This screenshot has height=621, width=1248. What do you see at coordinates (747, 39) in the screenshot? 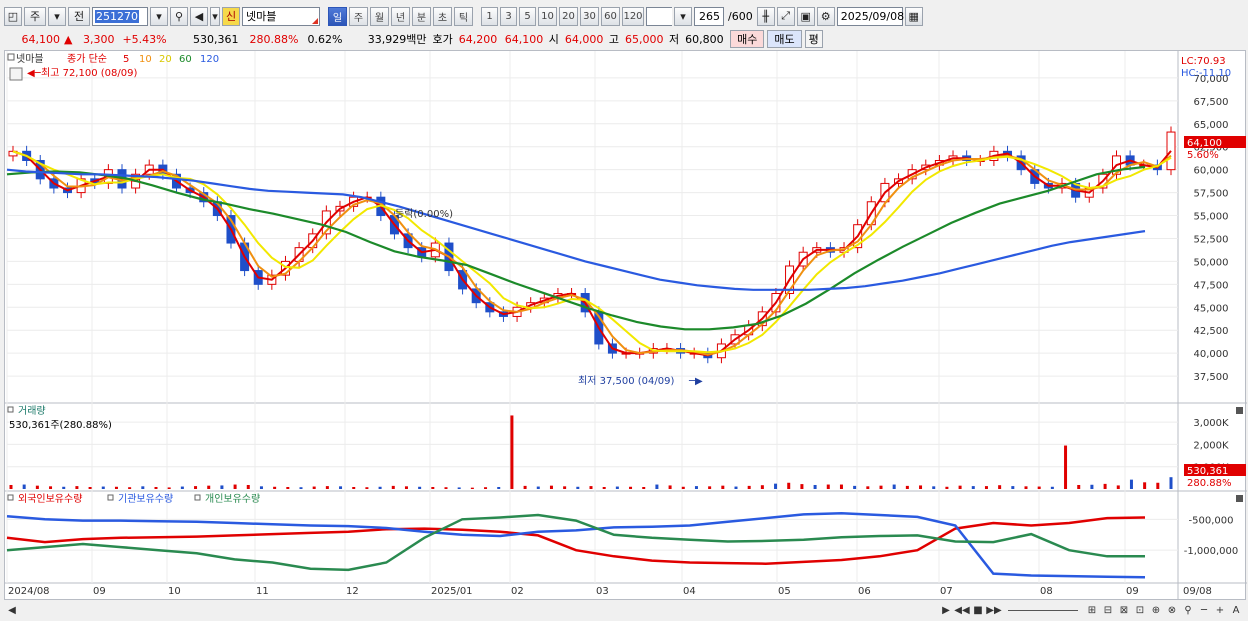
I see `buy-button: 매수` at bounding box center [747, 39].